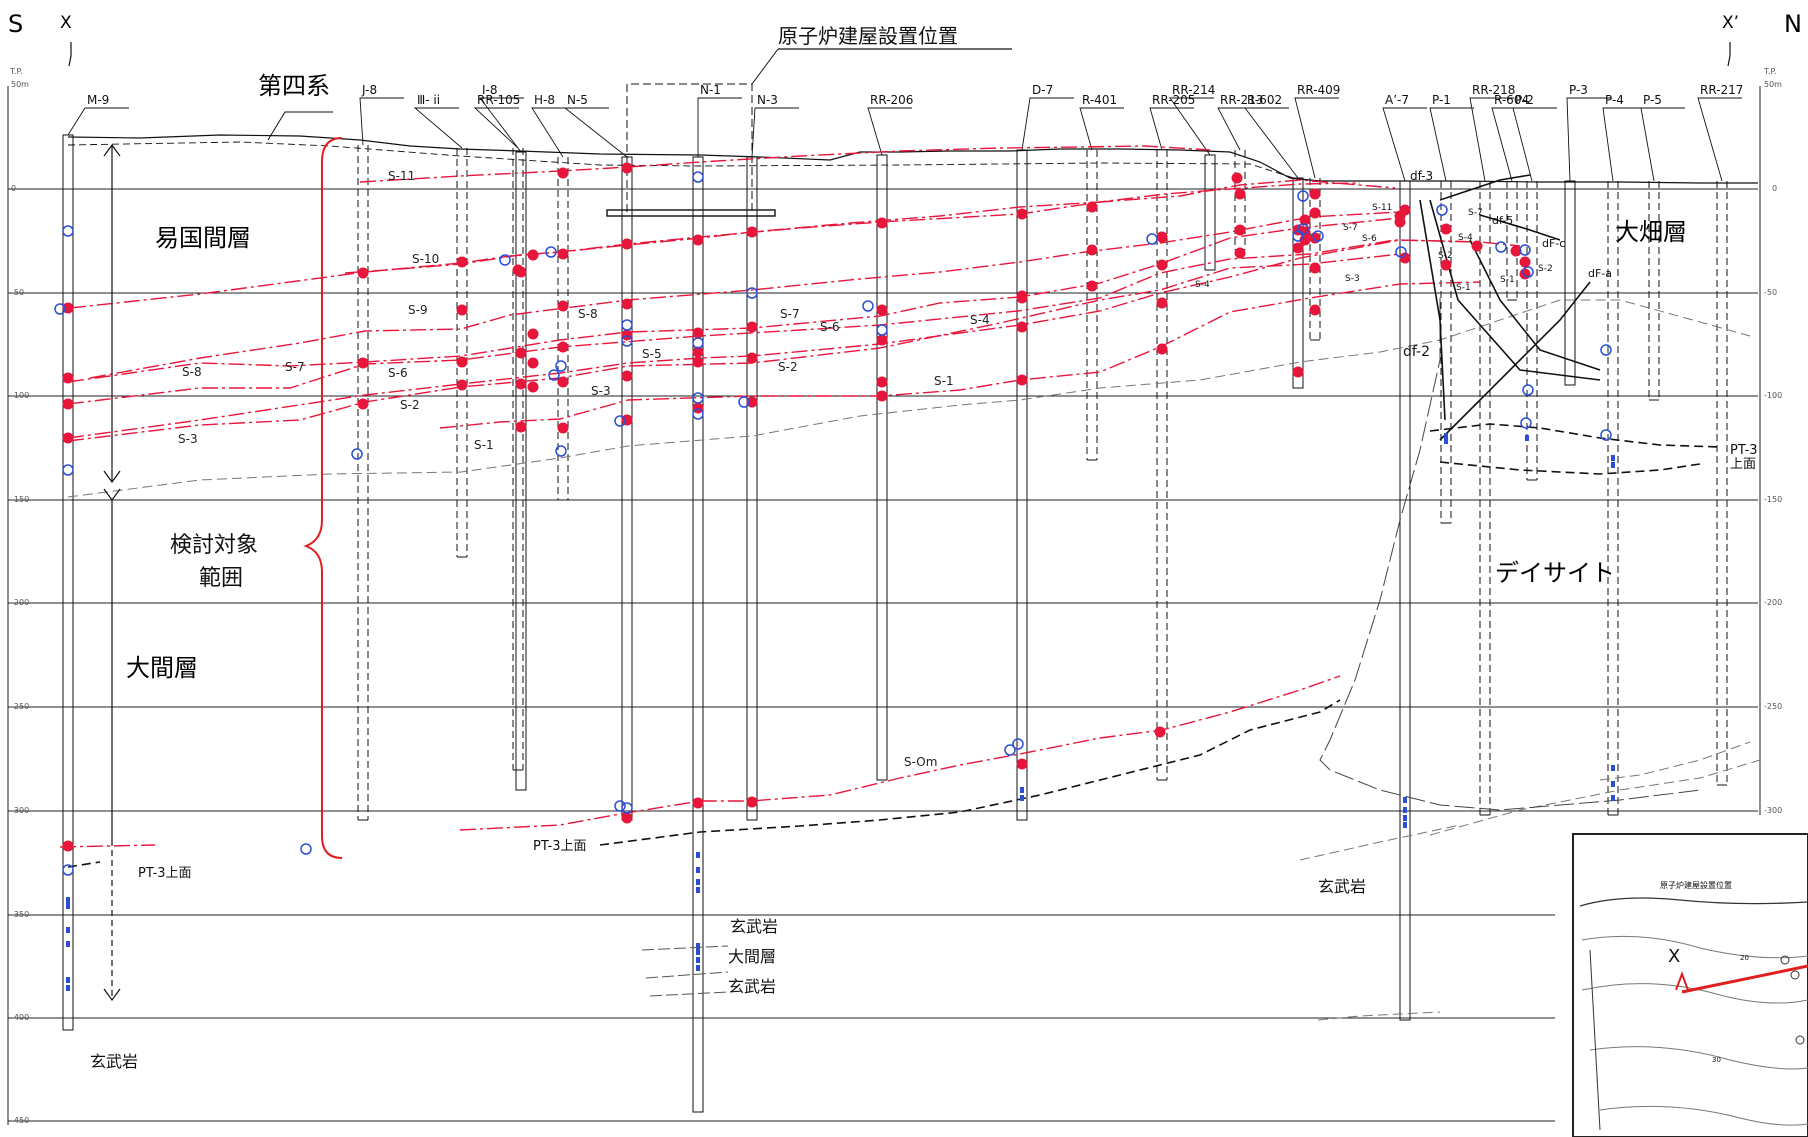 This screenshot has height=1137, width=1808. Describe the element at coordinates (1202, 285) in the screenshot. I see `layer-label-s4-right: S-4` at that location.